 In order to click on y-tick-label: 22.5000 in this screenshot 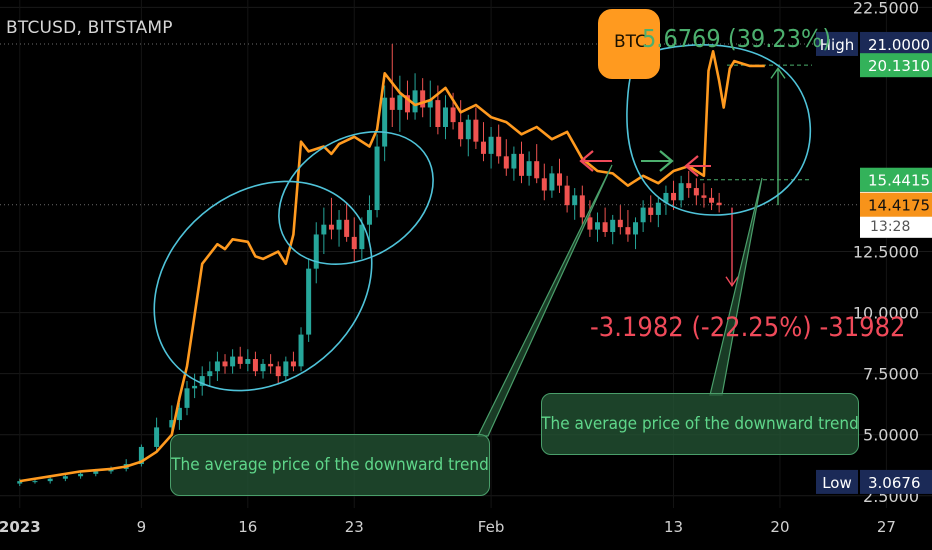, I will do `click(886, 8)`.